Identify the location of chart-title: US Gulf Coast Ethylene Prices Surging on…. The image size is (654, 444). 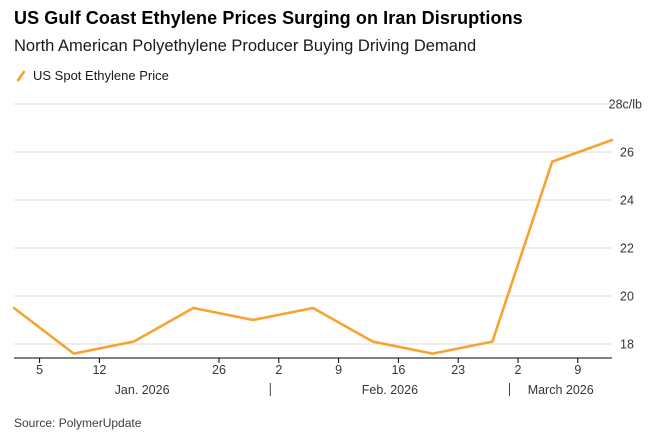
(268, 18).